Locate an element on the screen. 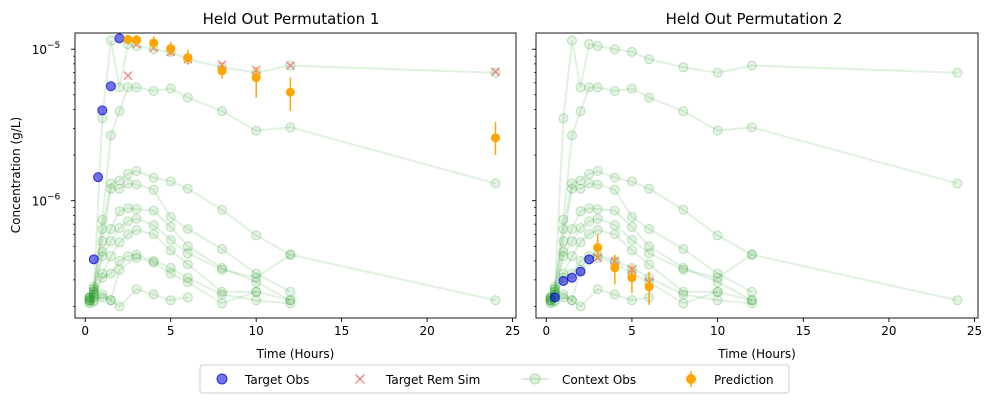  y-tick-label-exponent: −5 is located at coordinates (53, 46).